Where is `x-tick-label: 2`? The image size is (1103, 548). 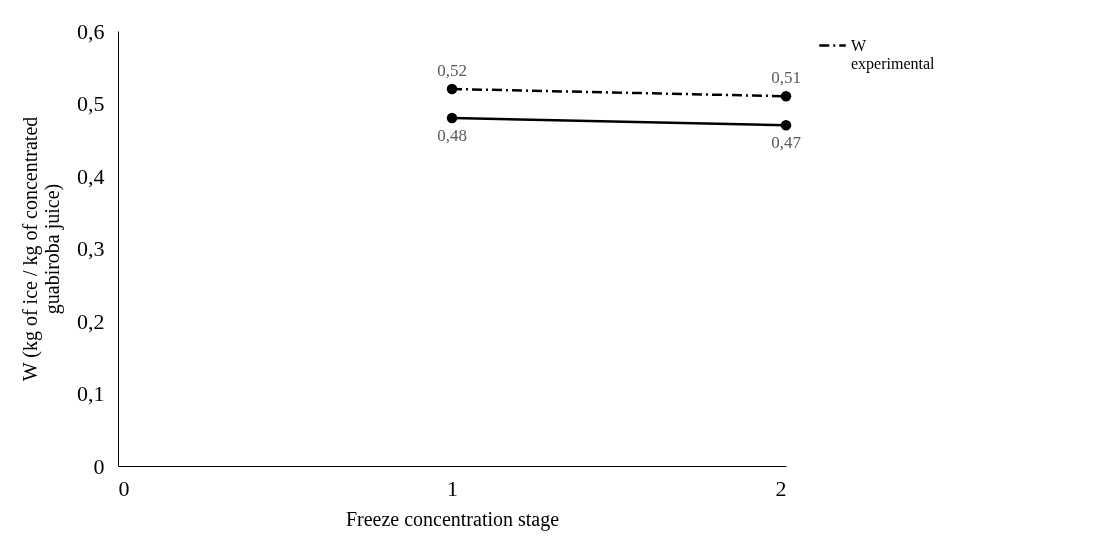
x-tick-label: 2 is located at coordinates (781, 488).